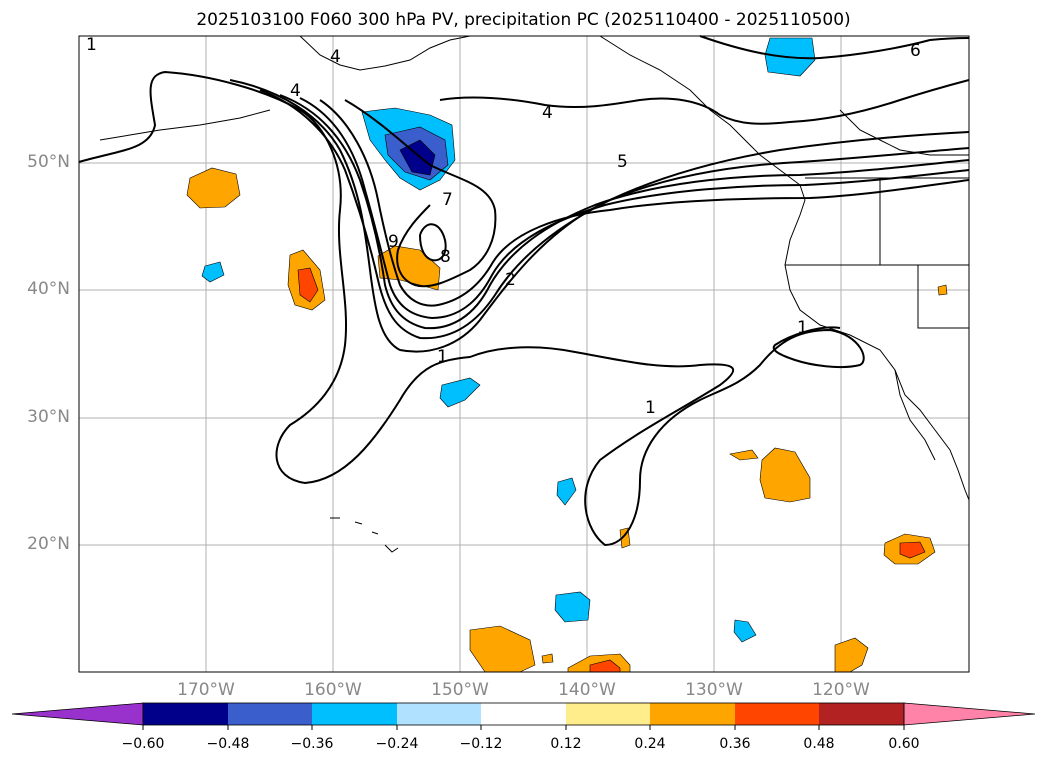 This screenshot has height=765, width=1047. I want to click on lat-label-30n: 30°N, so click(48, 417).